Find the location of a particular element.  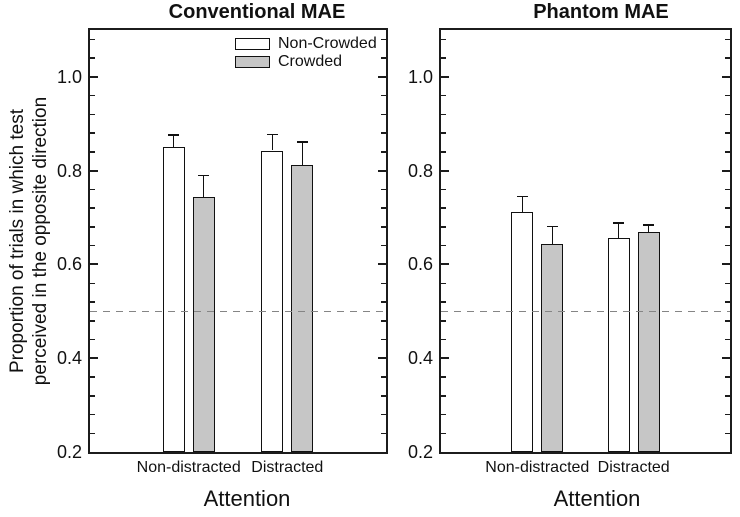

panel-title-phantom-mae: Phantom MAE is located at coordinates (601, 12).